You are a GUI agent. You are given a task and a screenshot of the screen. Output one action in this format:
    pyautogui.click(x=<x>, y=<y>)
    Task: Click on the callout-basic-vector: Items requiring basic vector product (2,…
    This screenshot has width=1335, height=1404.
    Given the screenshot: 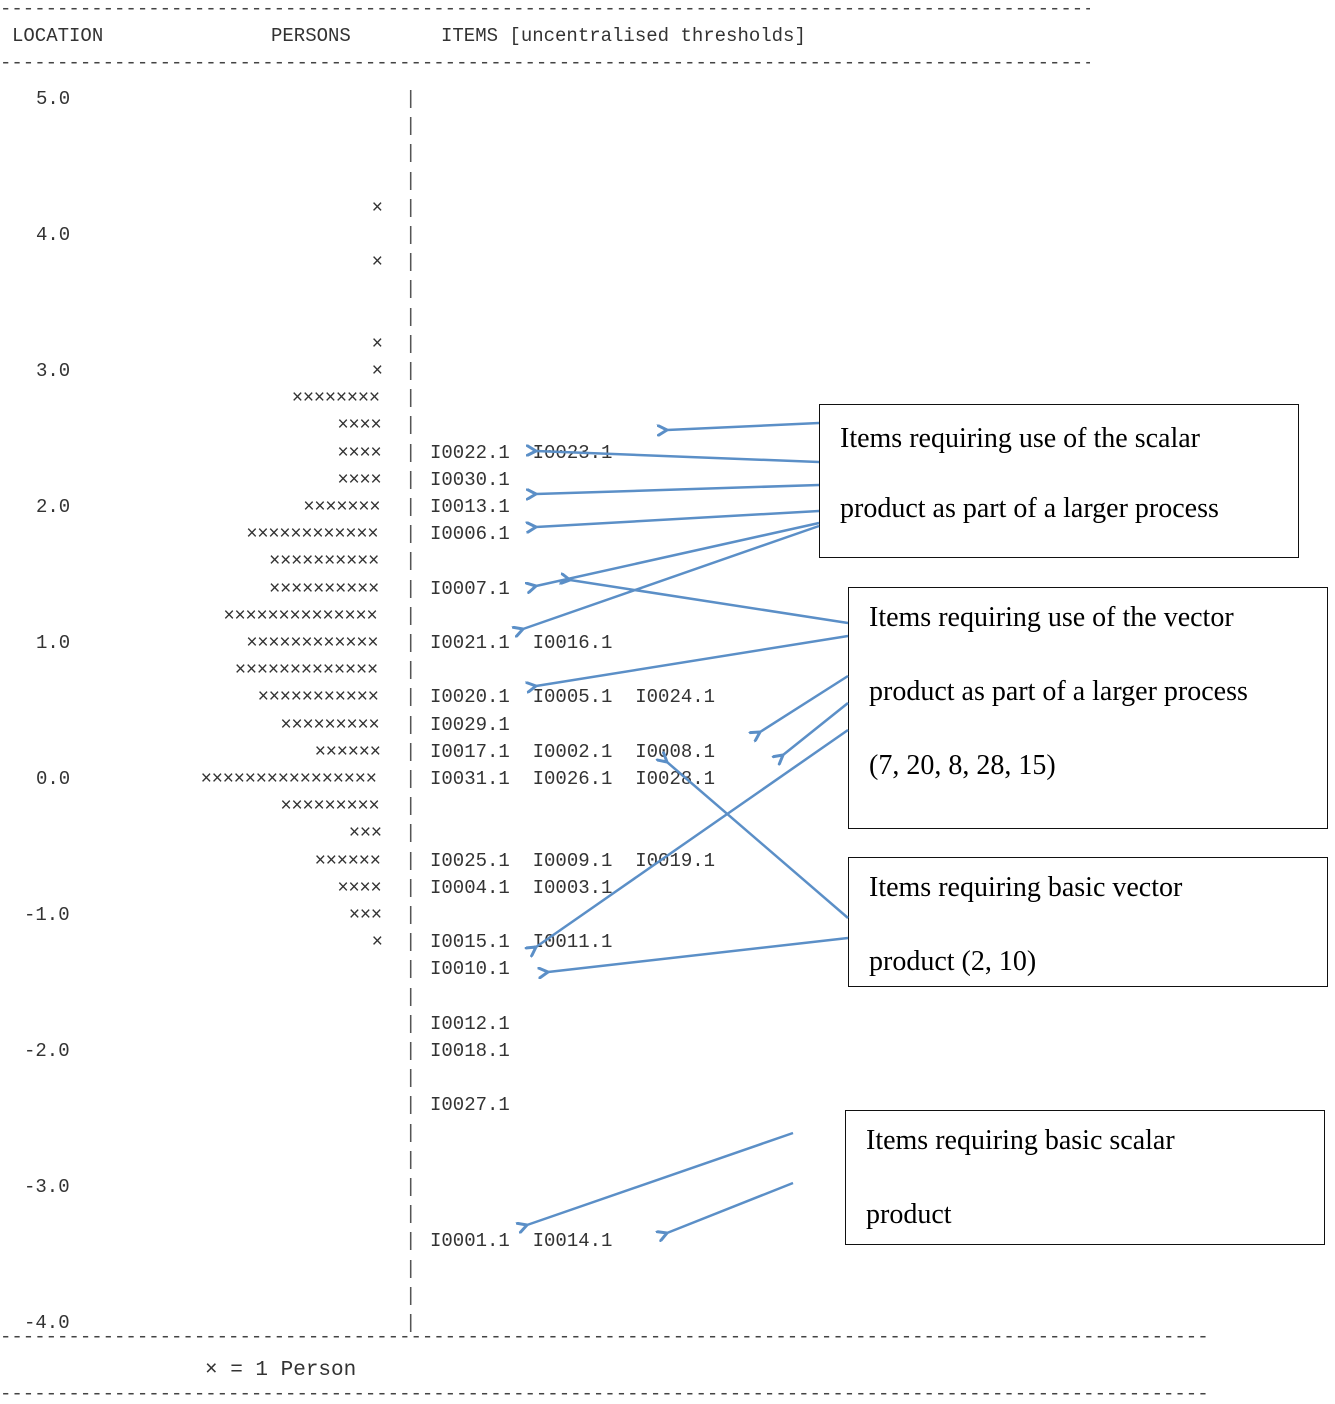 What is the action you would take?
    pyautogui.click(x=1088, y=922)
    